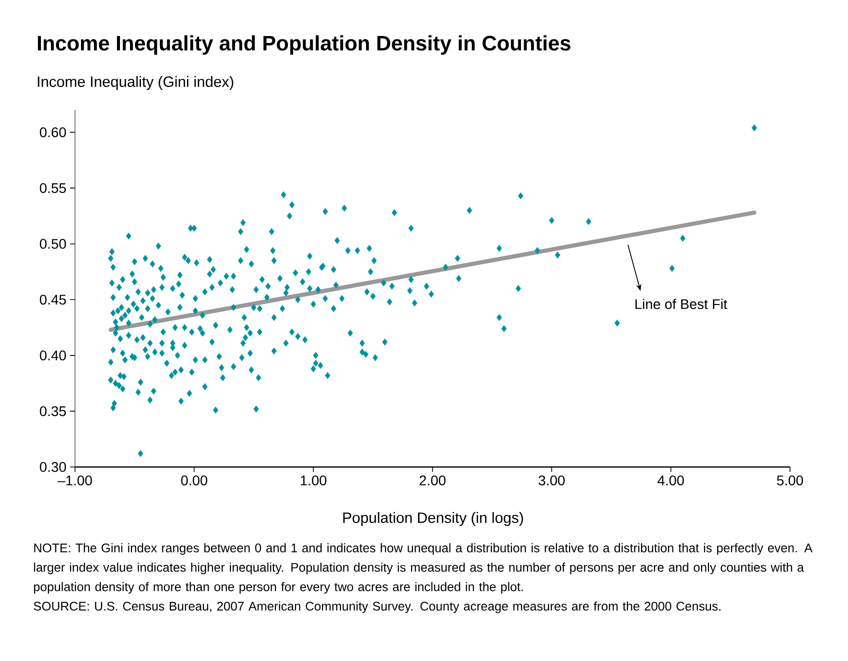 Image resolution: width=848 pixels, height=661 pixels. What do you see at coordinates (790, 480) in the screenshot?
I see `x-tick-label: 5.00` at bounding box center [790, 480].